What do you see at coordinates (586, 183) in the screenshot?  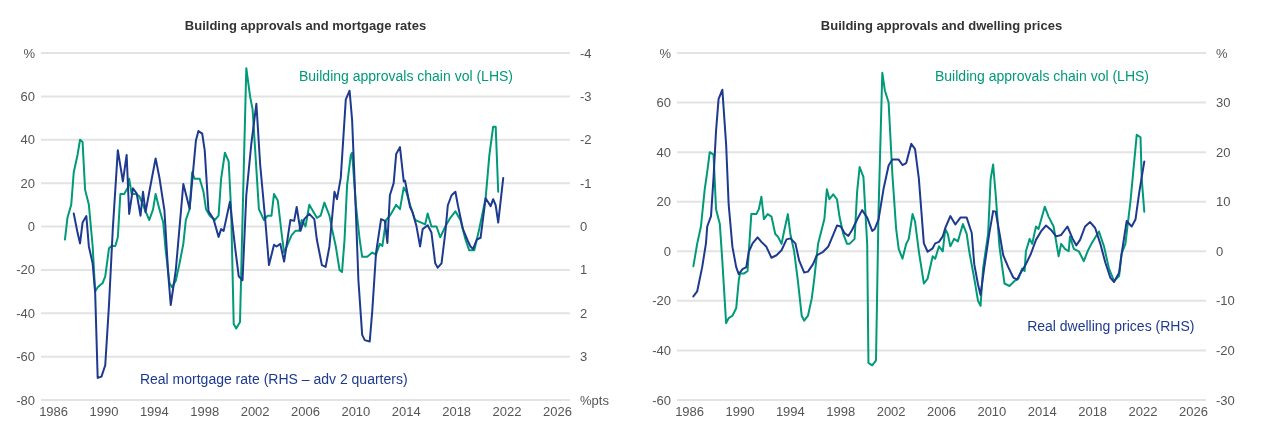 I see `y2-tick-label: -1` at bounding box center [586, 183].